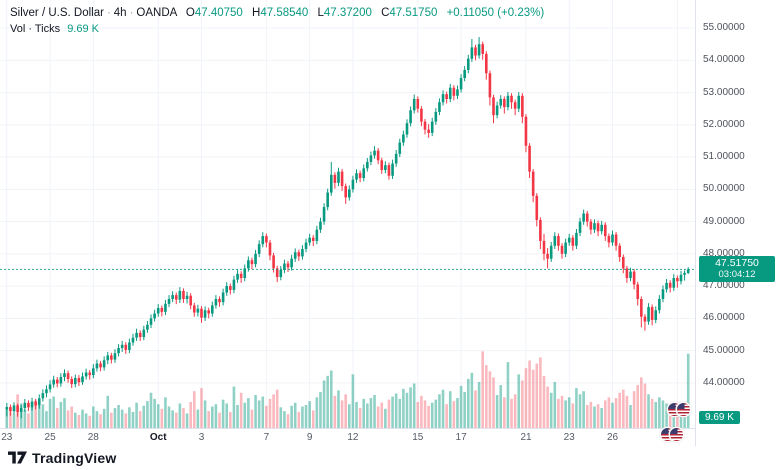  Describe the element at coordinates (17, 457) in the screenshot. I see `tradingview-logo-icon` at that location.